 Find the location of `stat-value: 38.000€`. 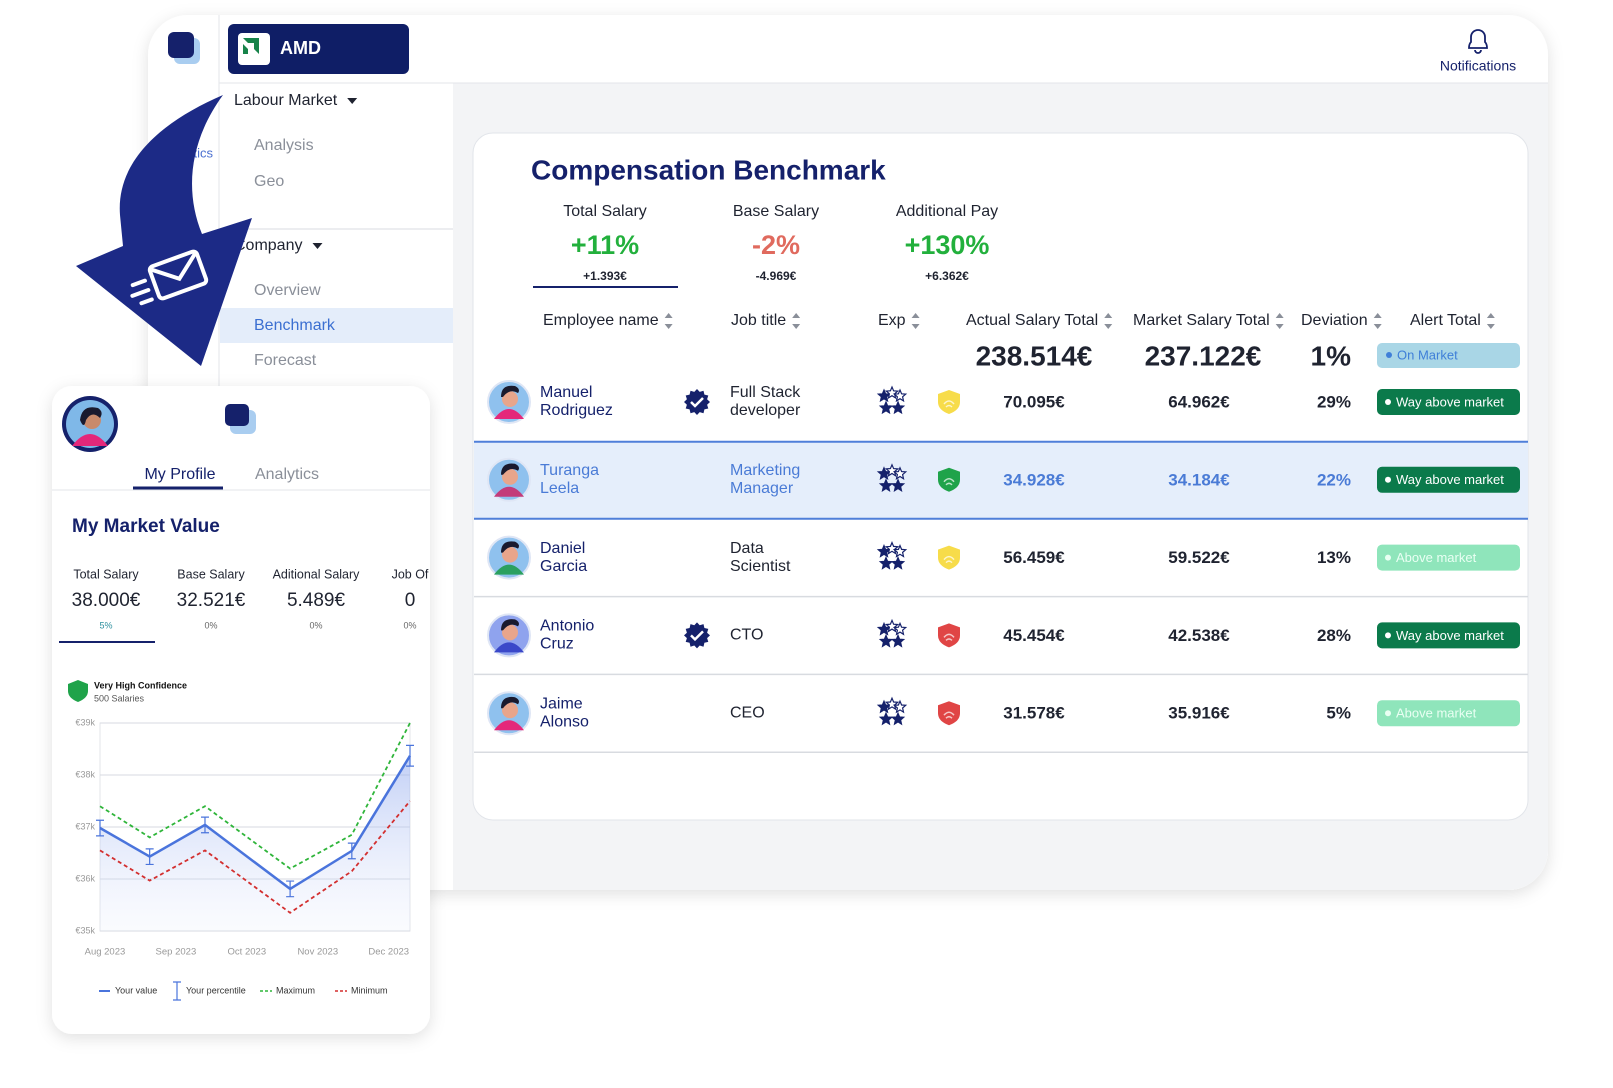

stat-value: 38.000€ is located at coordinates (106, 600).